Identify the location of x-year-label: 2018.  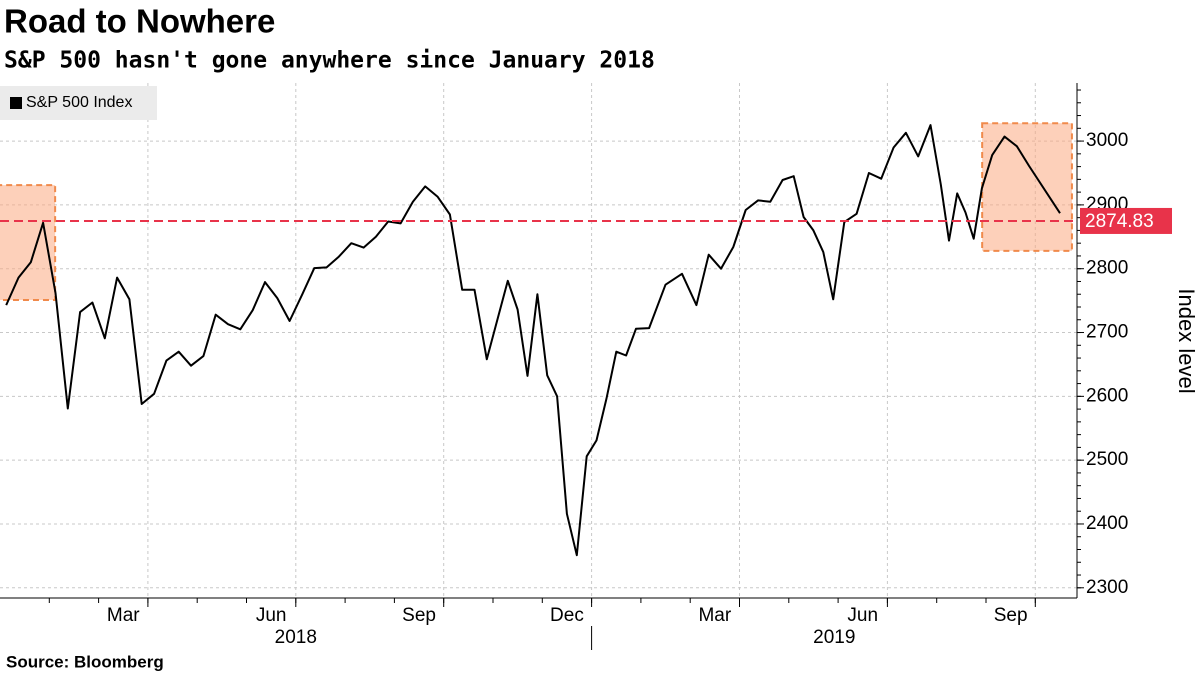
(296, 637).